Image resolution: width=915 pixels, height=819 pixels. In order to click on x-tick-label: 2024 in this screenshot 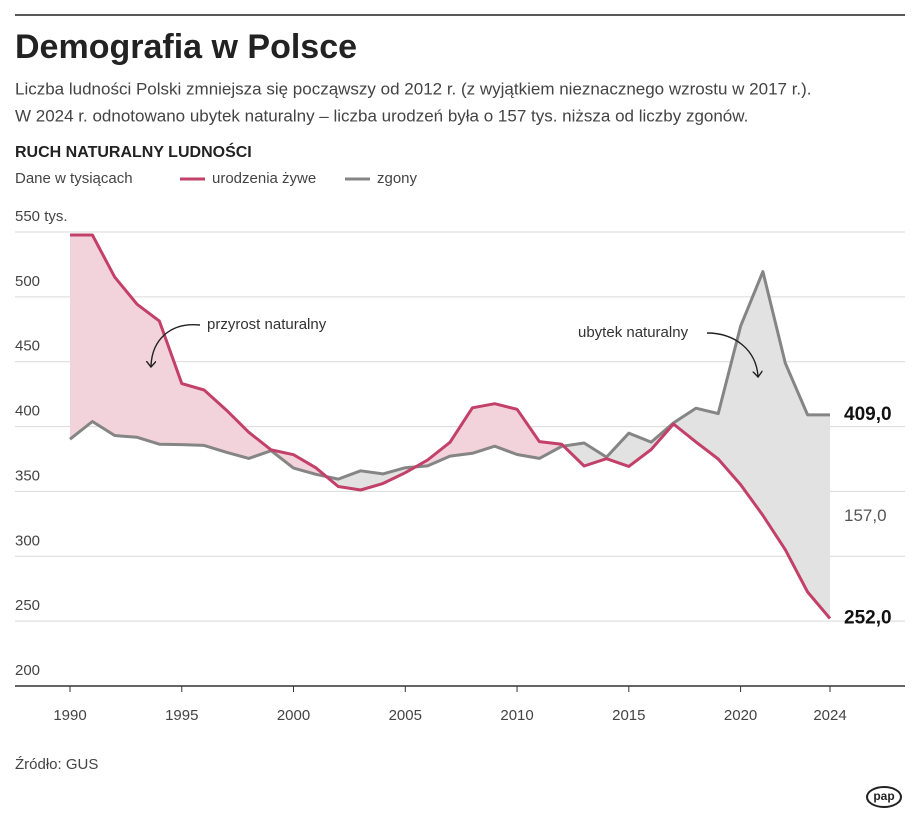, I will do `click(829, 715)`.